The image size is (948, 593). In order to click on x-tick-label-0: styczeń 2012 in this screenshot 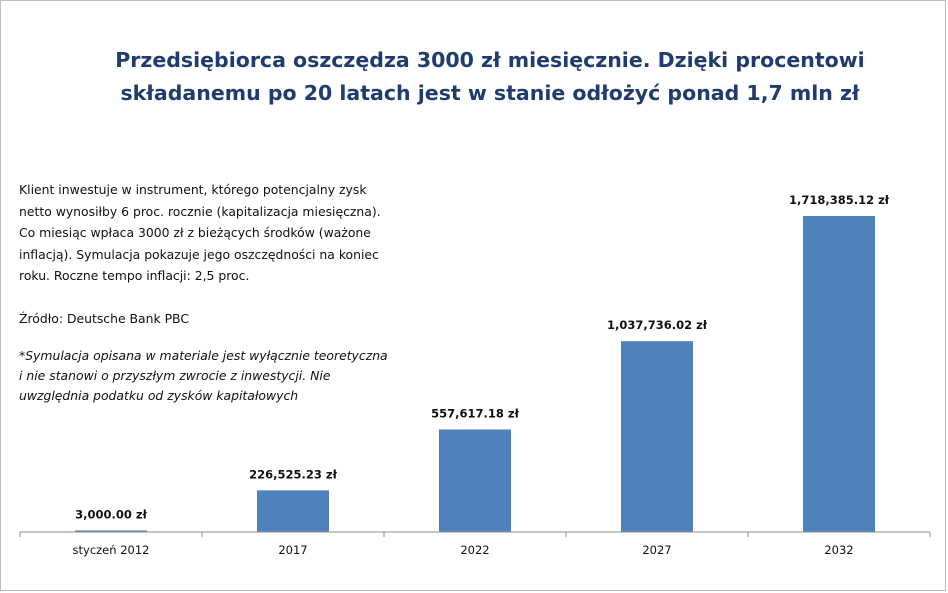, I will do `click(111, 550)`.